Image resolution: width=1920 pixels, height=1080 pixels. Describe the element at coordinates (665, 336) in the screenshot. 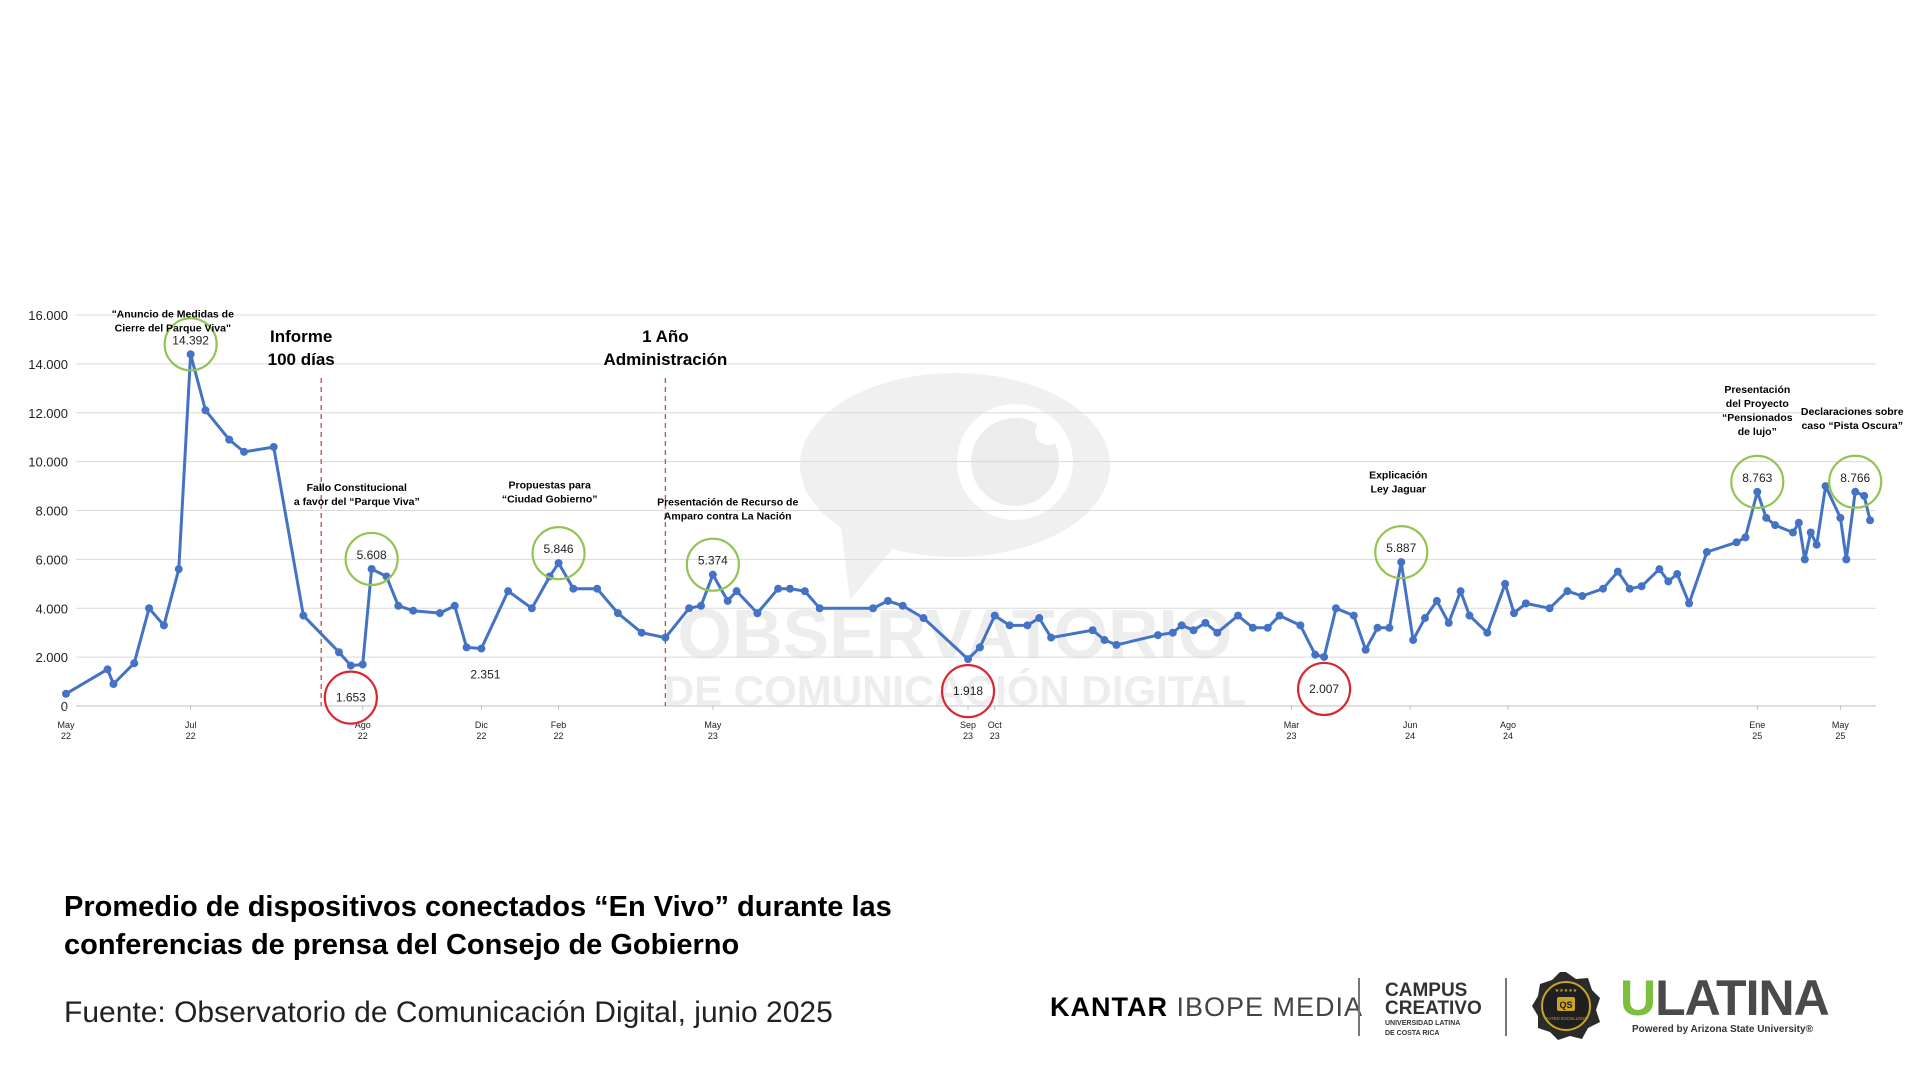

I see `milestone-title: 1 Año` at that location.